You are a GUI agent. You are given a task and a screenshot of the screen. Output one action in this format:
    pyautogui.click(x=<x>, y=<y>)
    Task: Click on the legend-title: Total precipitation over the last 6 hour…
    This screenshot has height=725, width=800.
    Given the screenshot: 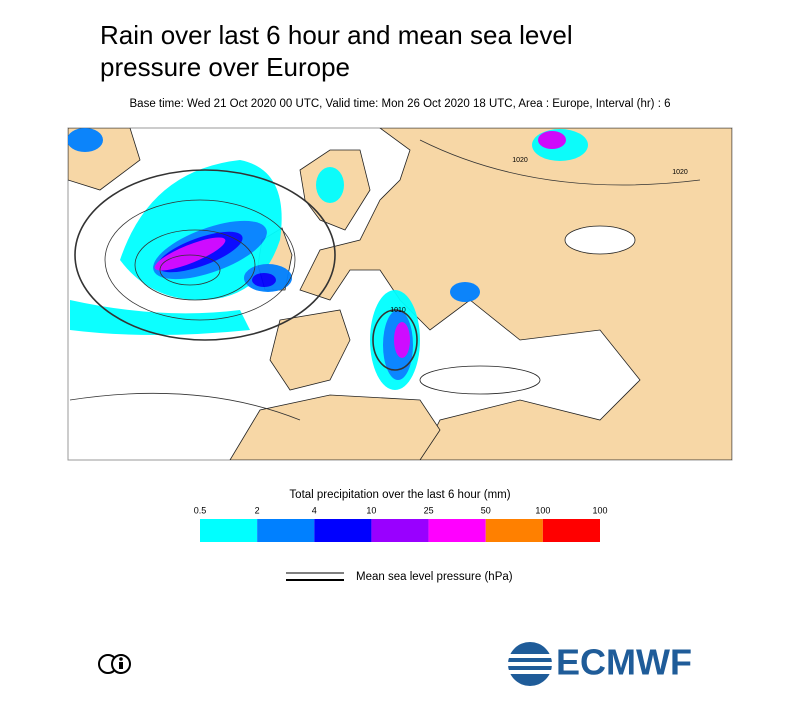 What is the action you would take?
    pyautogui.click(x=399, y=495)
    